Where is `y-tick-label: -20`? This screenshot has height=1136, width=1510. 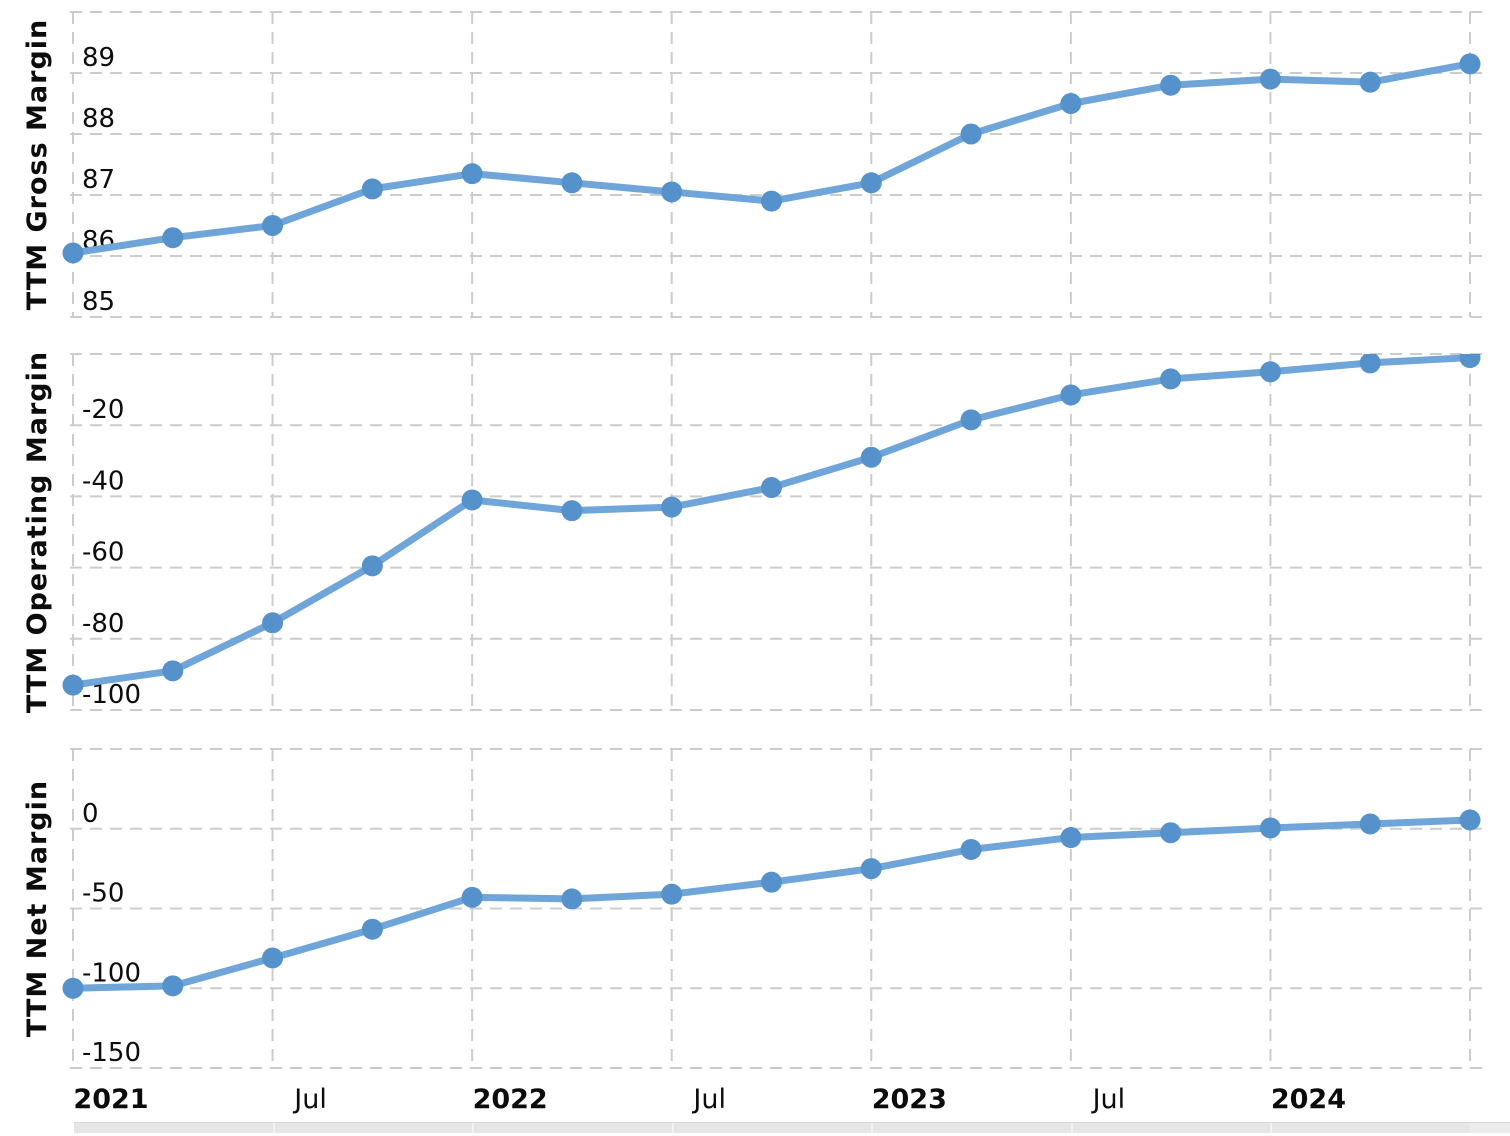
y-tick-label: -20 is located at coordinates (103, 410).